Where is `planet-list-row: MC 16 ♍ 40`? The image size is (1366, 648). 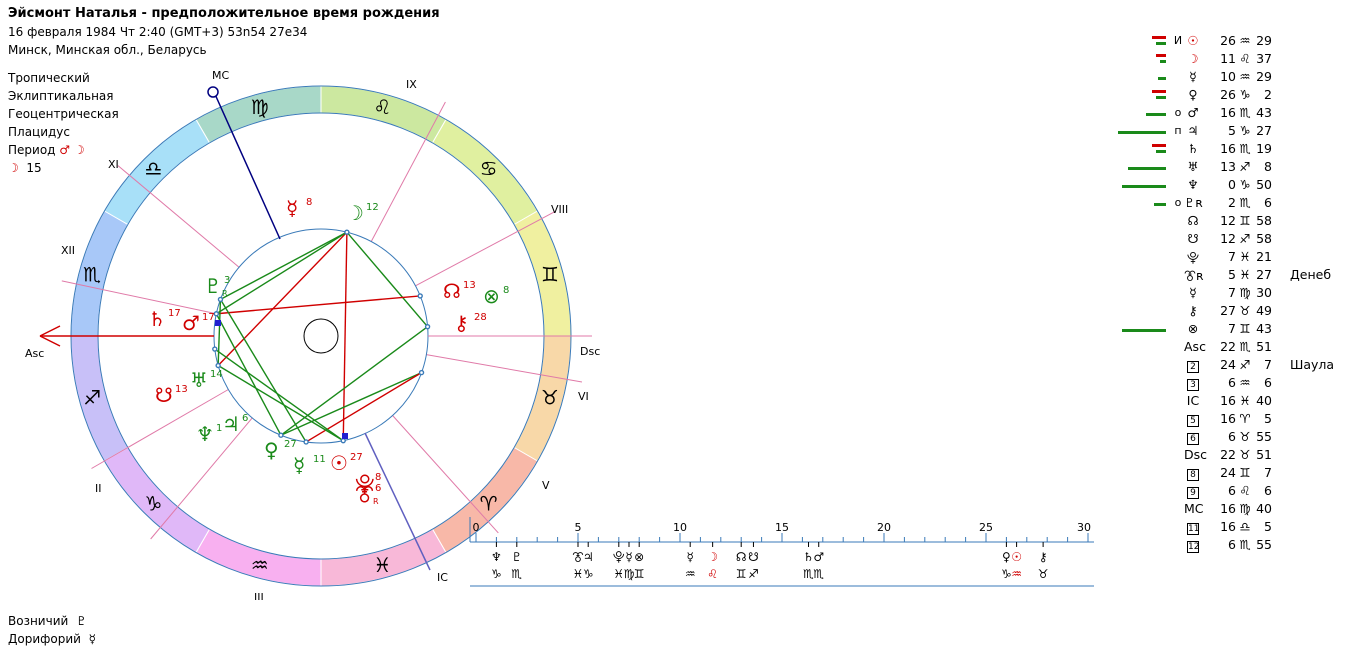 planet-list-row: MC 16 ♍ 40 is located at coordinates (1238, 510).